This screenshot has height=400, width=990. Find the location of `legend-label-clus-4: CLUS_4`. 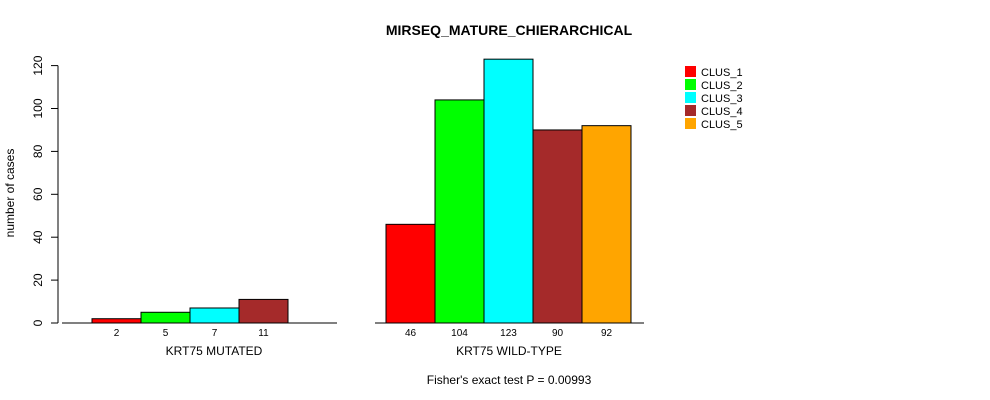

legend-label-clus-4: CLUS_4 is located at coordinates (722, 112).